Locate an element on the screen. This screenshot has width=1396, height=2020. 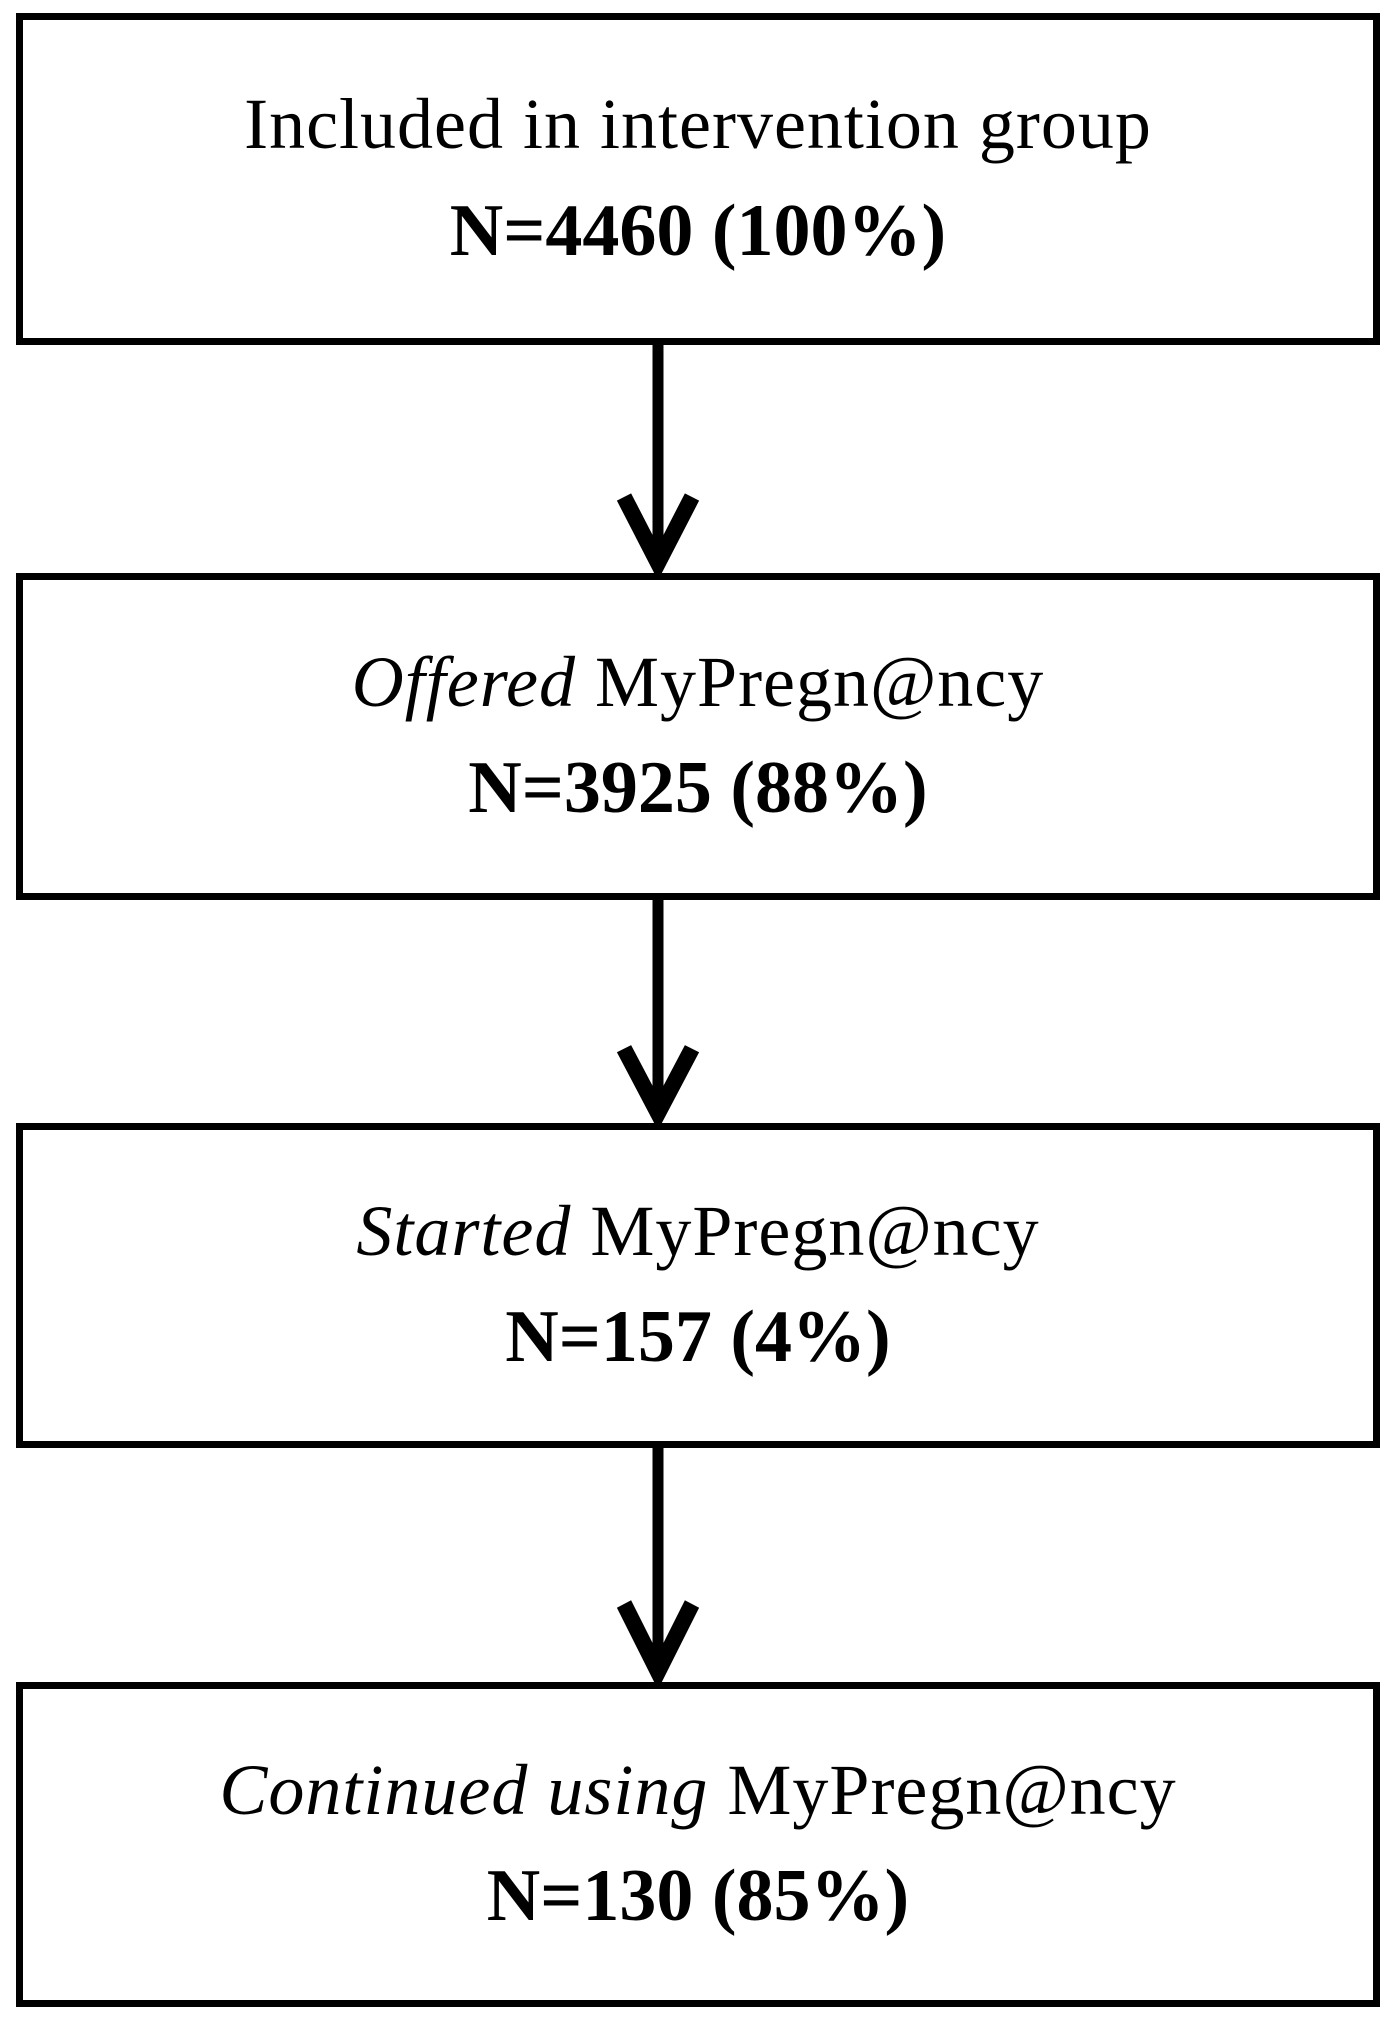
box-label-regular: Included in intervention group is located at coordinates (698, 124).